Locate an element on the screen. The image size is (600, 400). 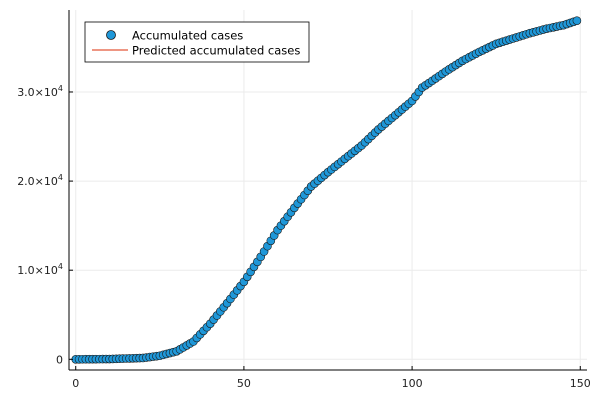
y-tick-label: 3.0×10⁴ is located at coordinates (40, 91).